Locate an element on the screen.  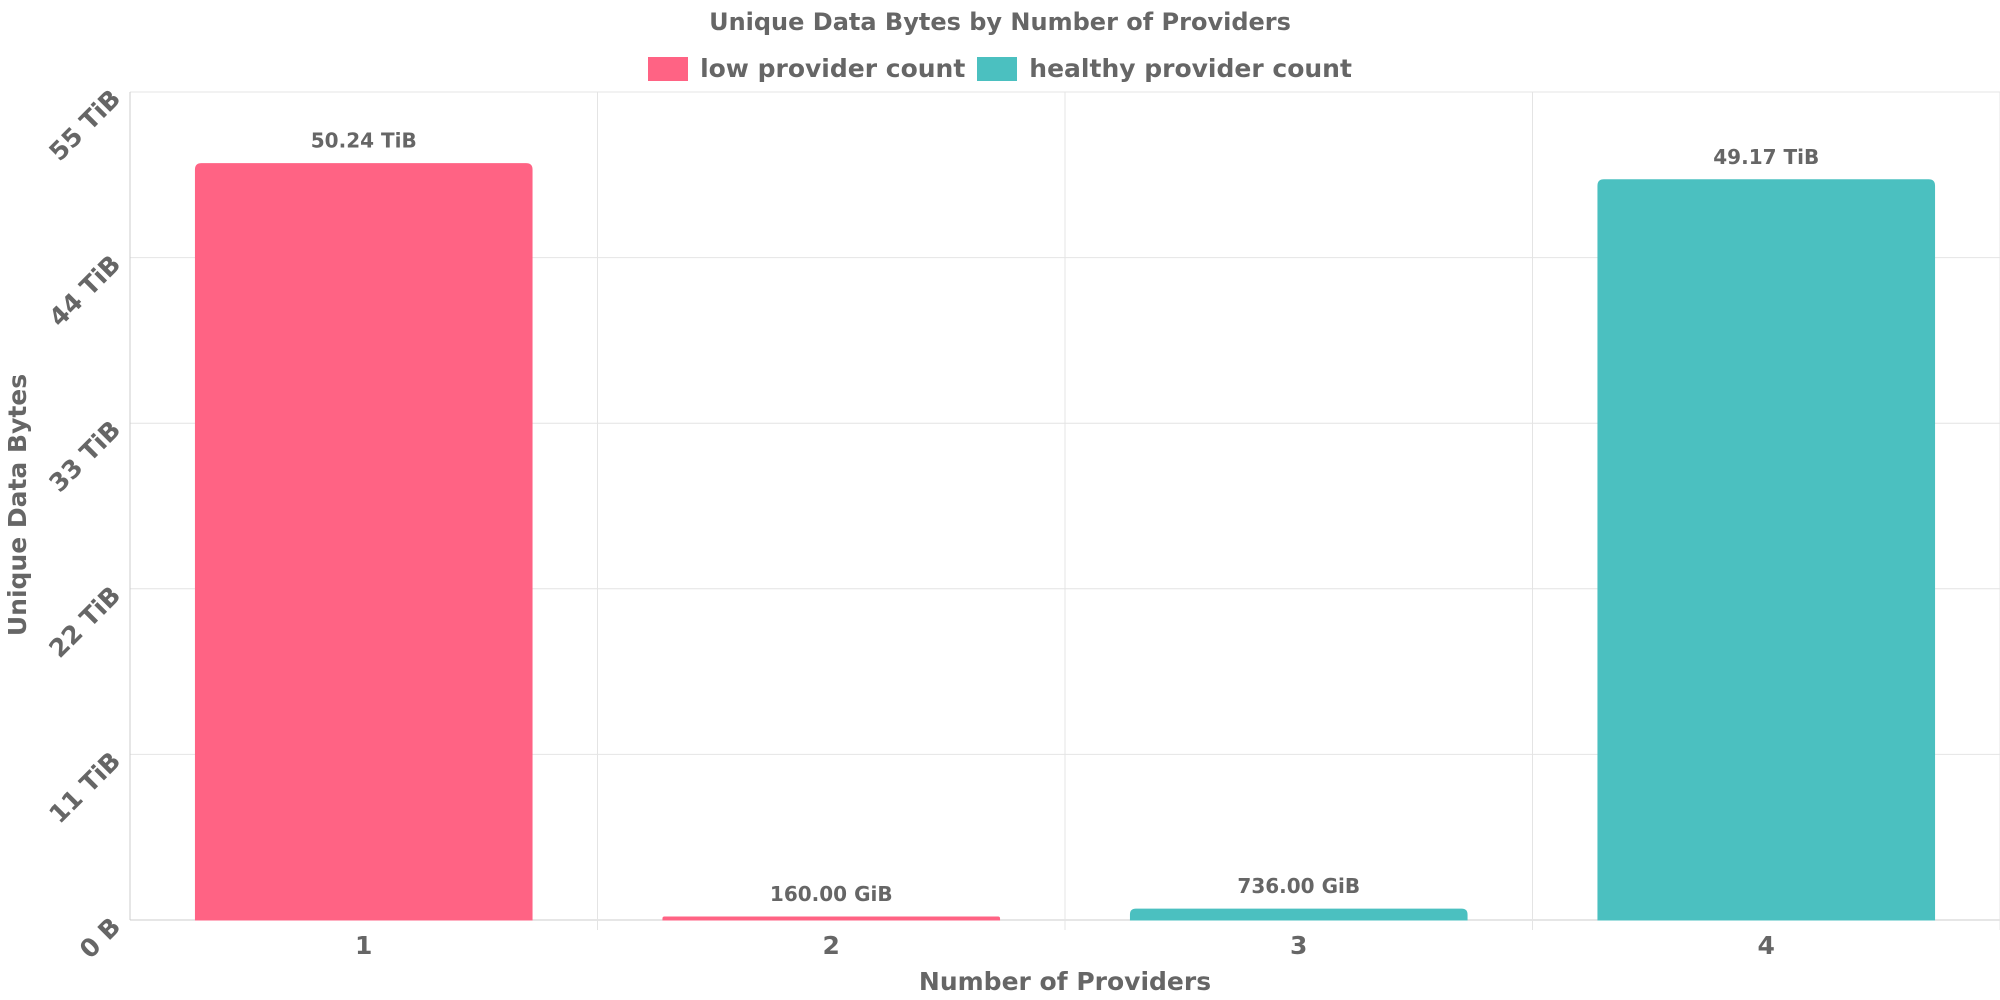
legend-swatch-healthy is located at coordinates (997, 68).